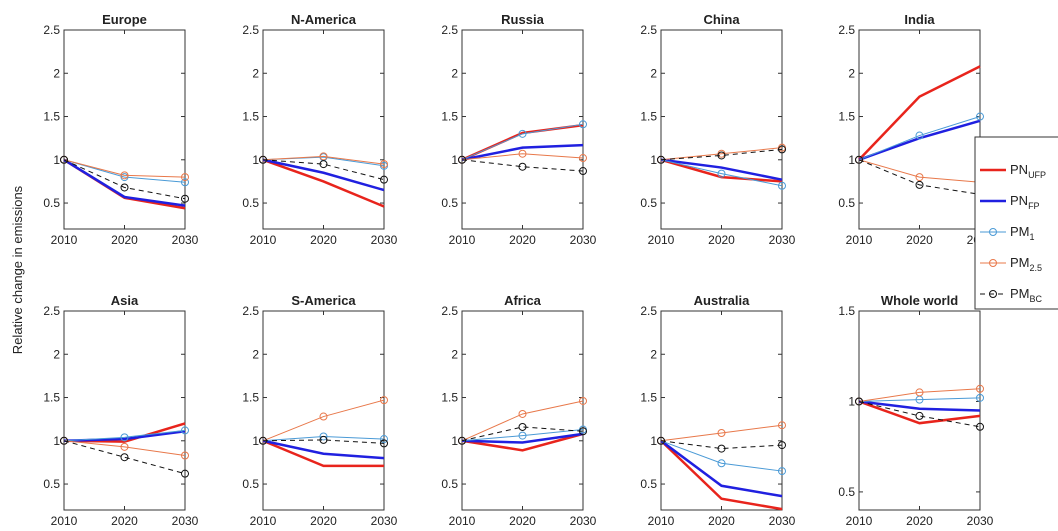 This screenshot has height=531, width=1058. Describe the element at coordinates (522, 19) in the screenshot. I see `subplot-title: Russia` at that location.